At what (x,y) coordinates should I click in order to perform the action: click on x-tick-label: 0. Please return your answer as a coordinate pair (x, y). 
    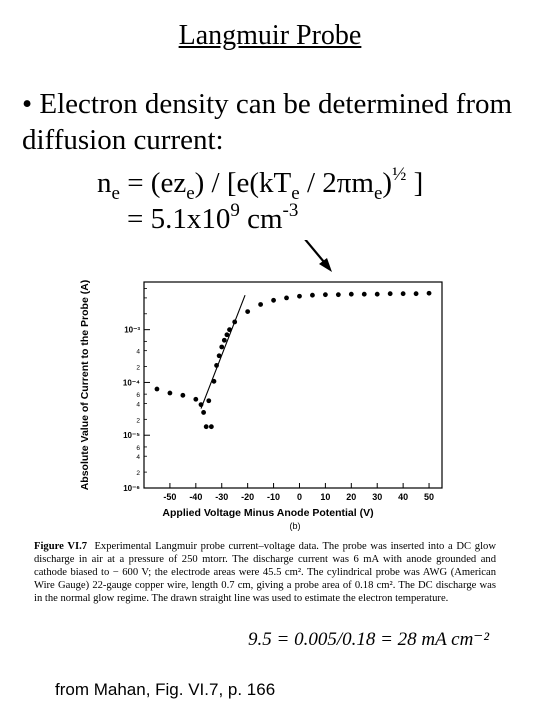
    Looking at the image, I should click on (299, 497).